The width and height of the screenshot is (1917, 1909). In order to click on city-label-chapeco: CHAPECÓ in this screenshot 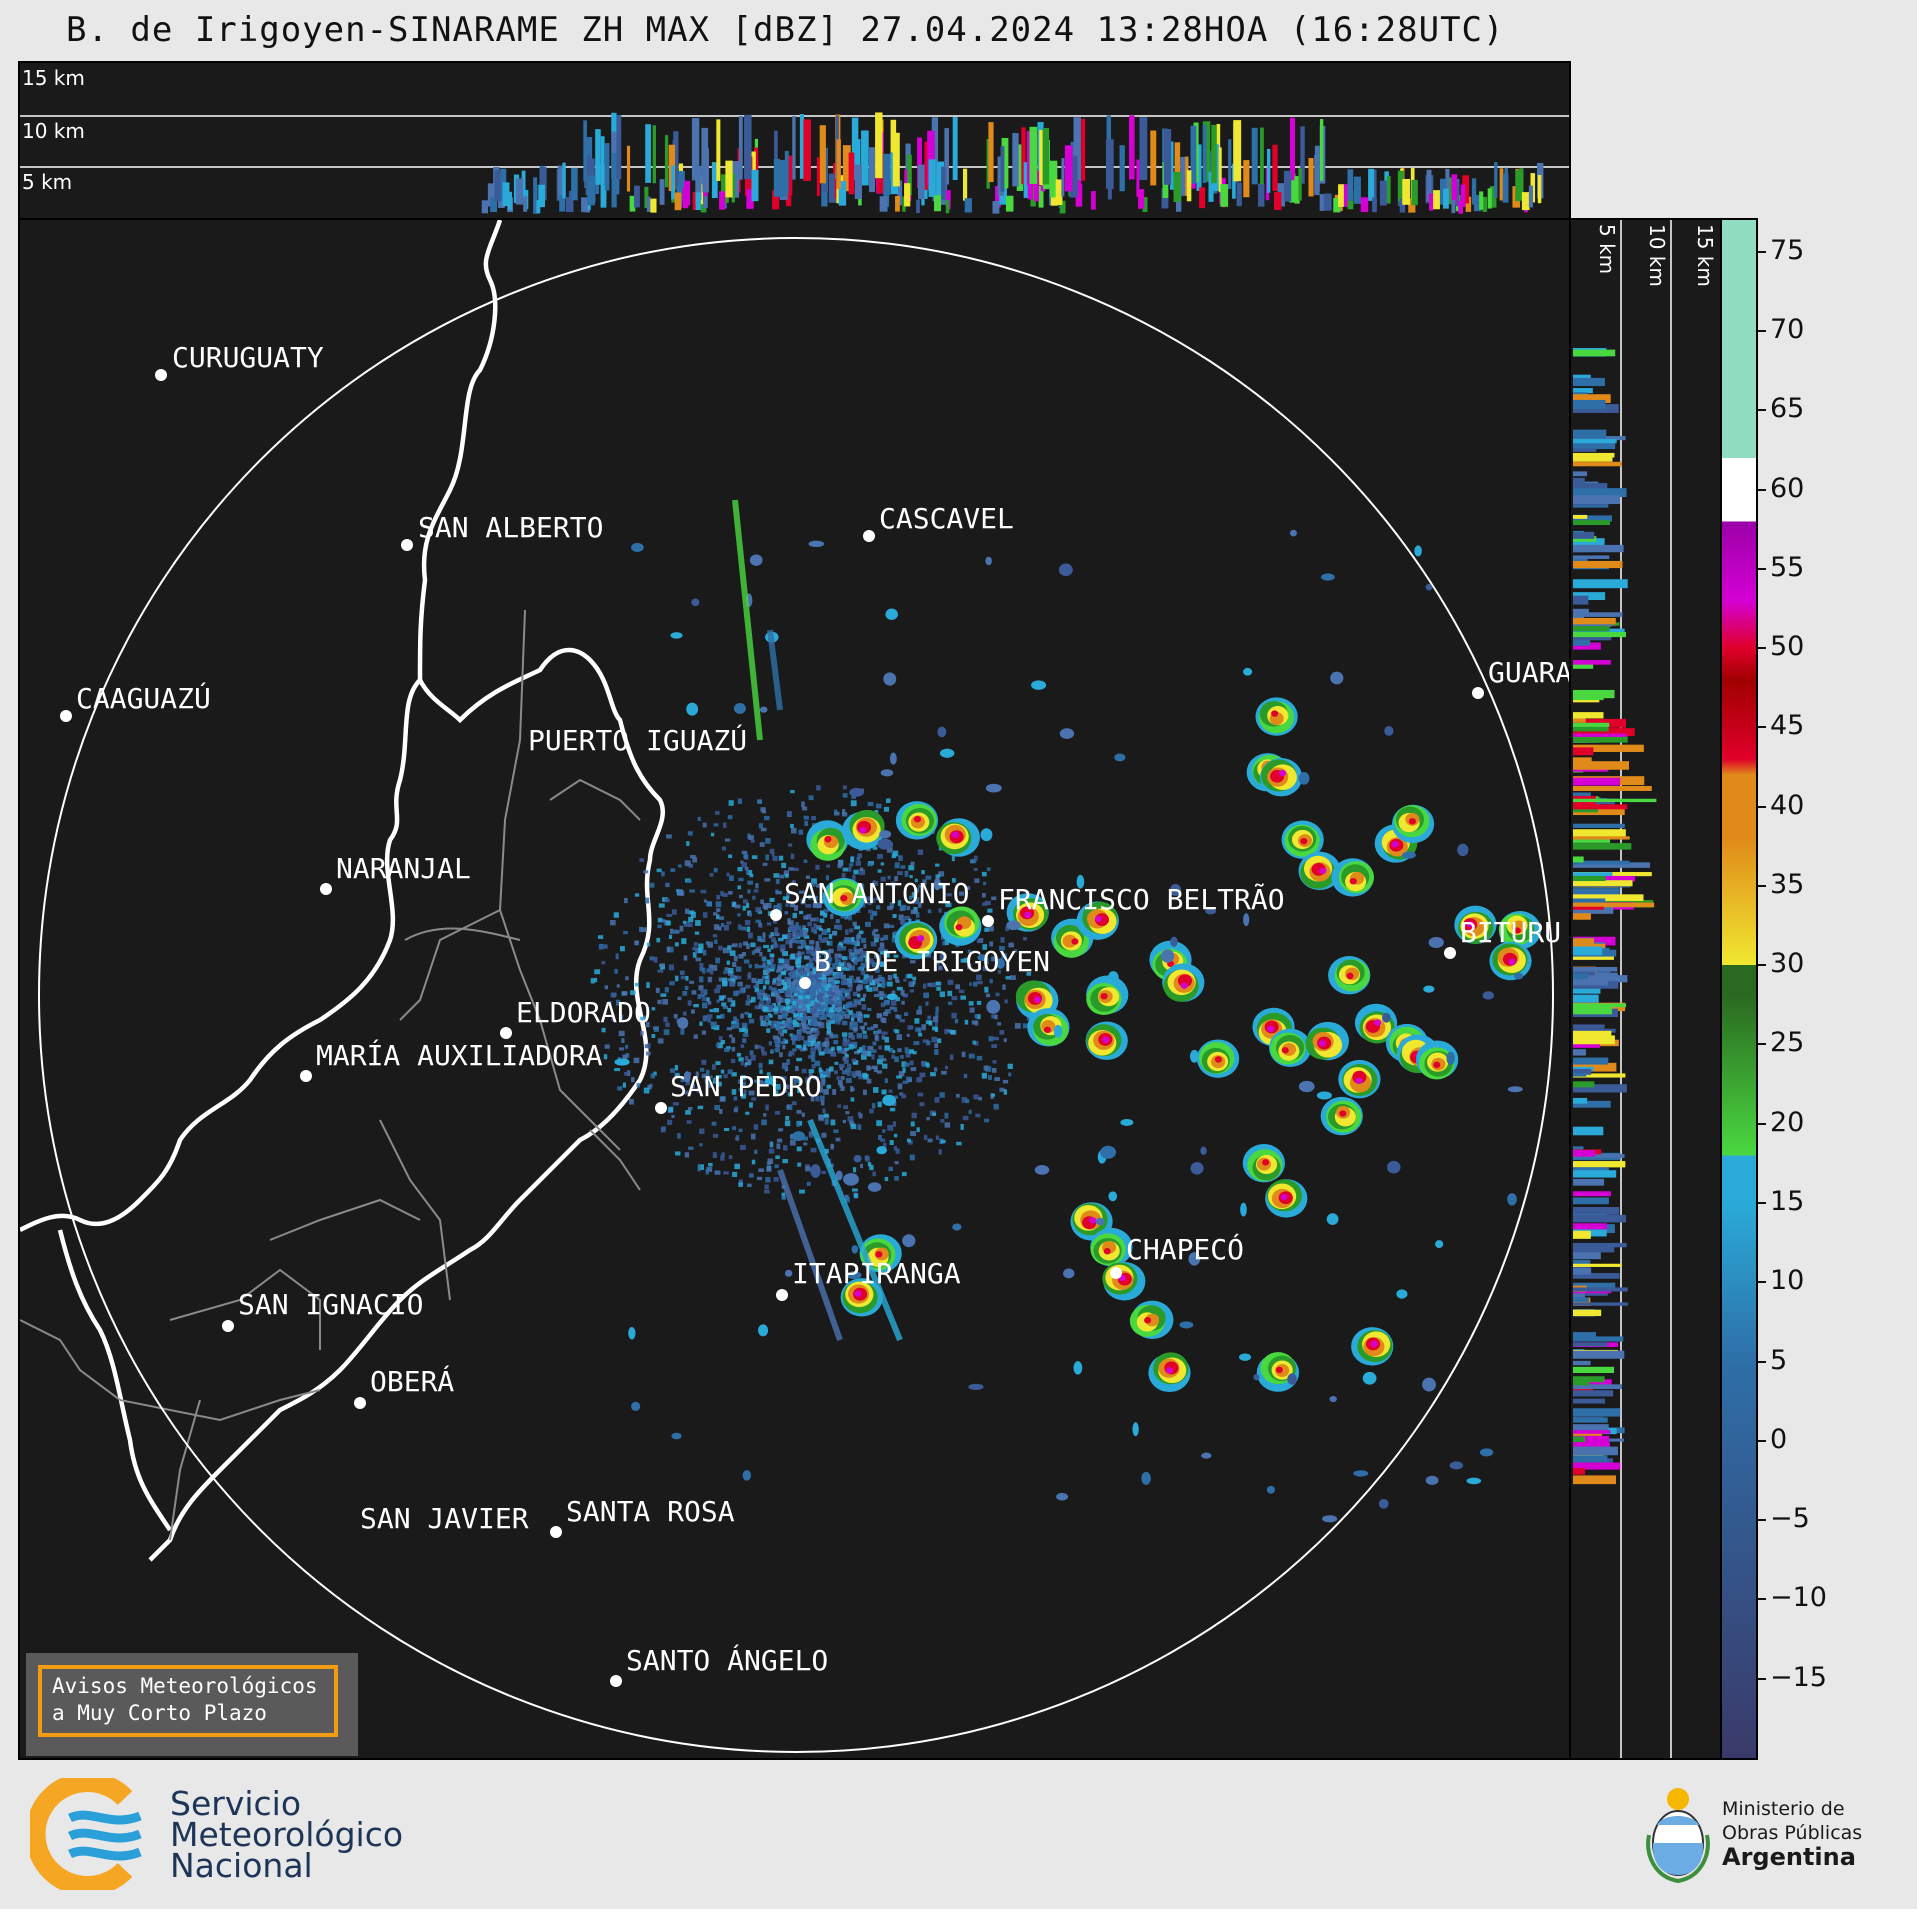, I will do `click(1185, 1249)`.